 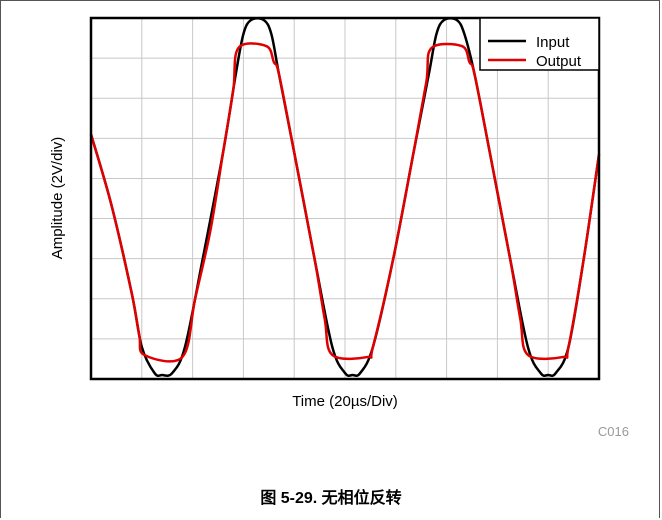 I want to click on legend-box, so click(x=539, y=44).